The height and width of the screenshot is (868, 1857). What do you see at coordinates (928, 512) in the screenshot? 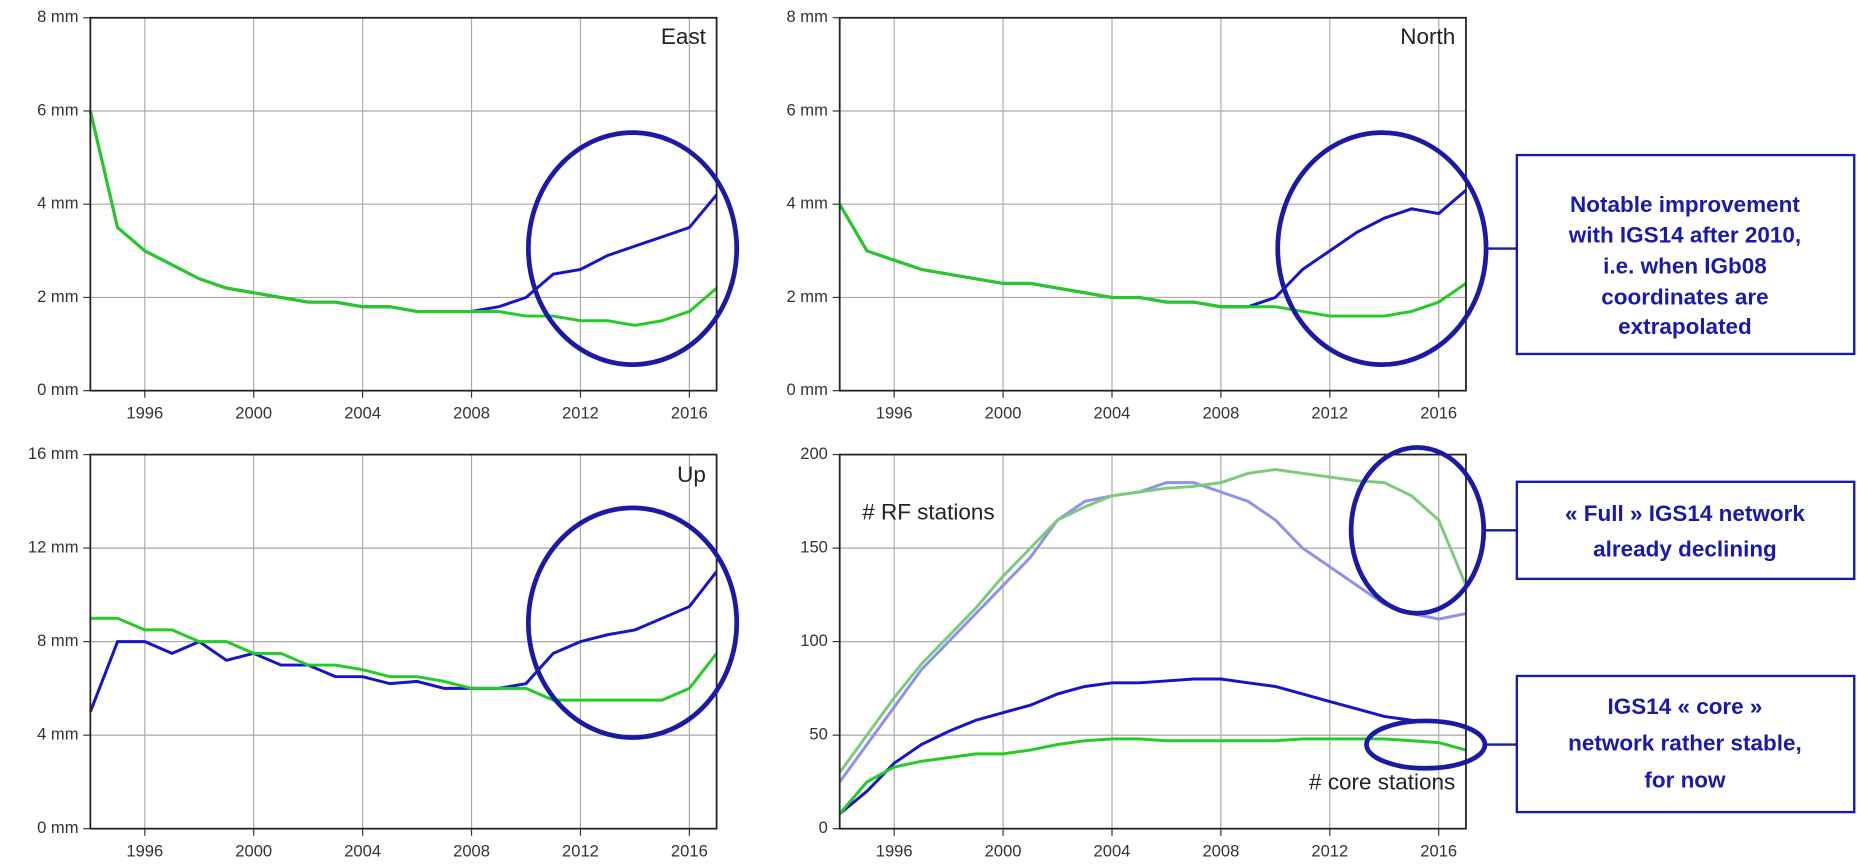
I see `annotation: # RF stations` at bounding box center [928, 512].